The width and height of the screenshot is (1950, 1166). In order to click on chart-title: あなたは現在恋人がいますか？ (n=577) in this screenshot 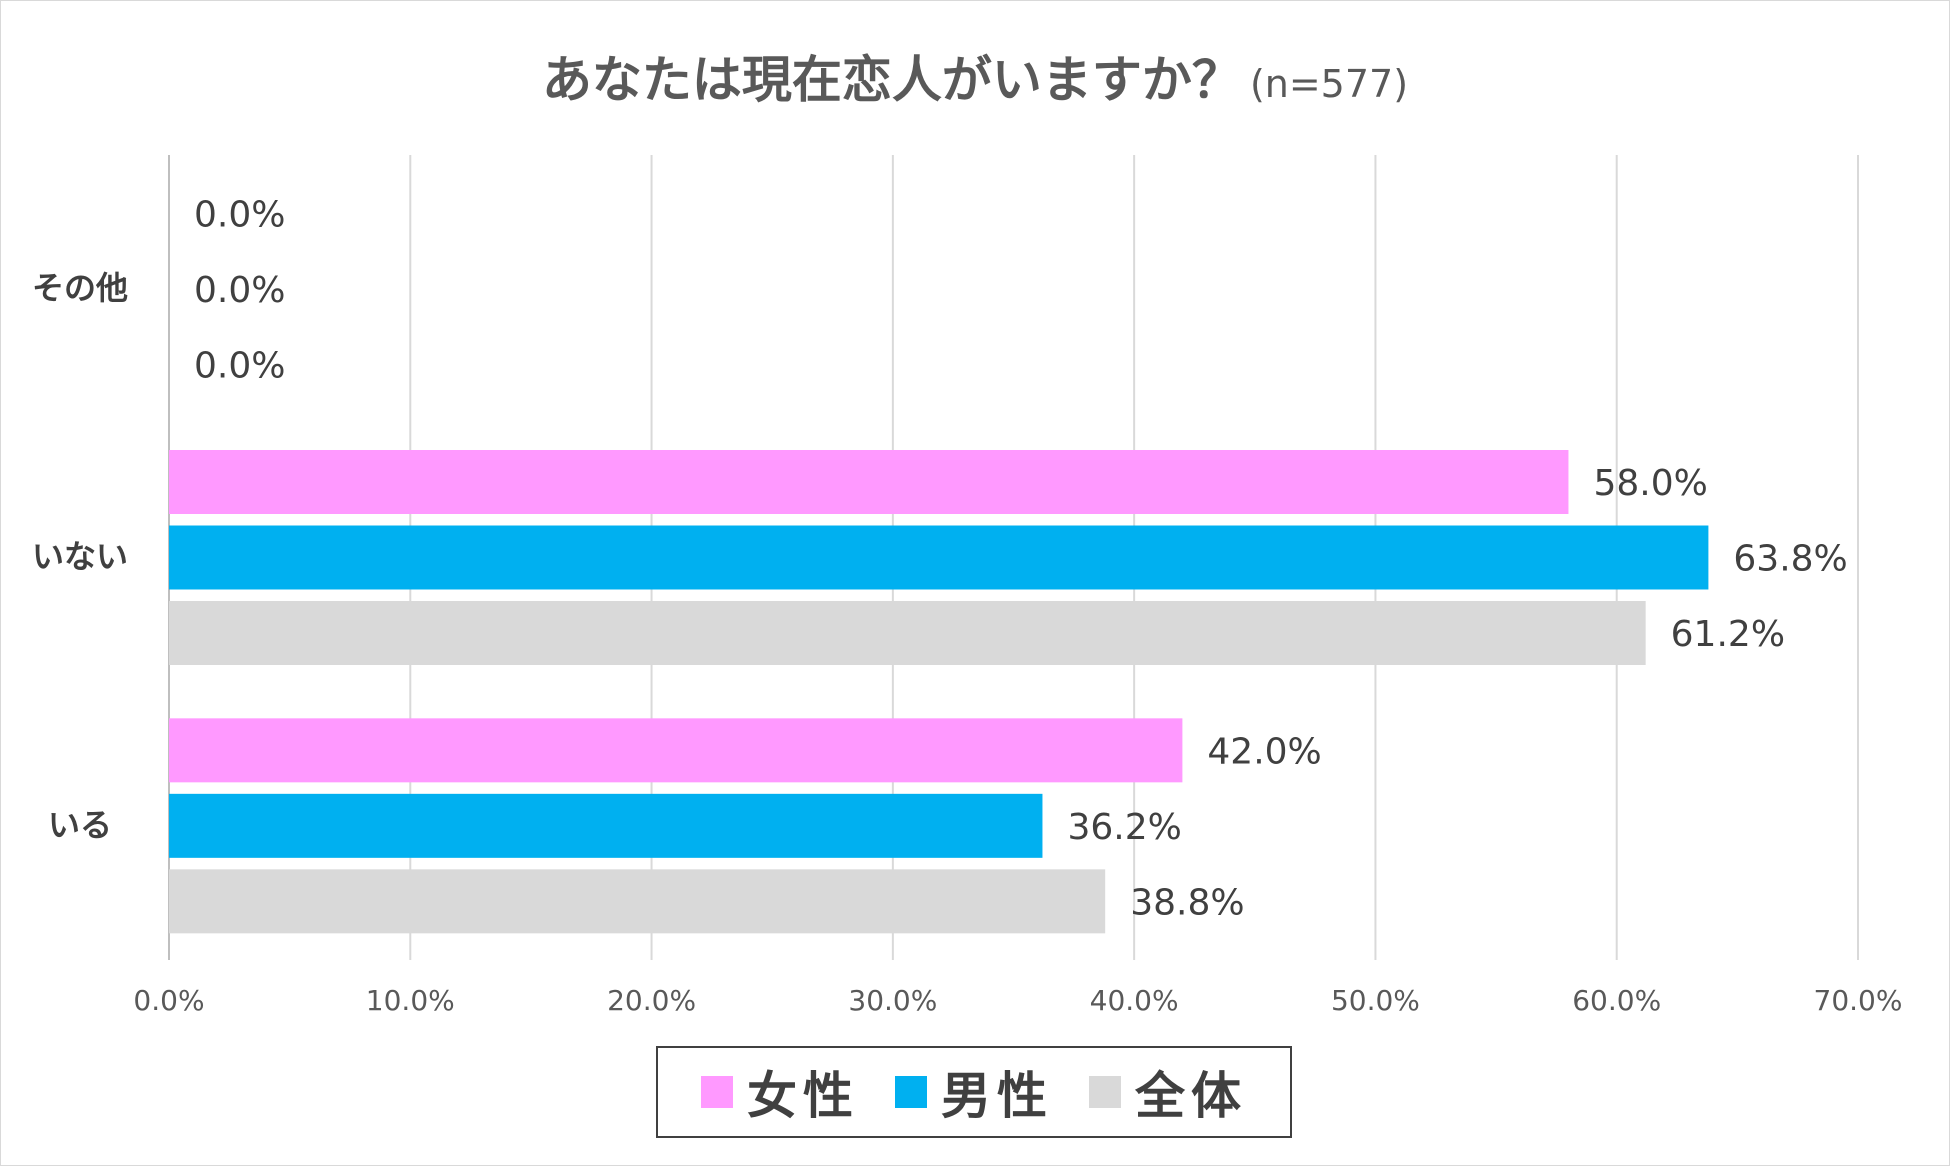, I will do `click(975, 76)`.